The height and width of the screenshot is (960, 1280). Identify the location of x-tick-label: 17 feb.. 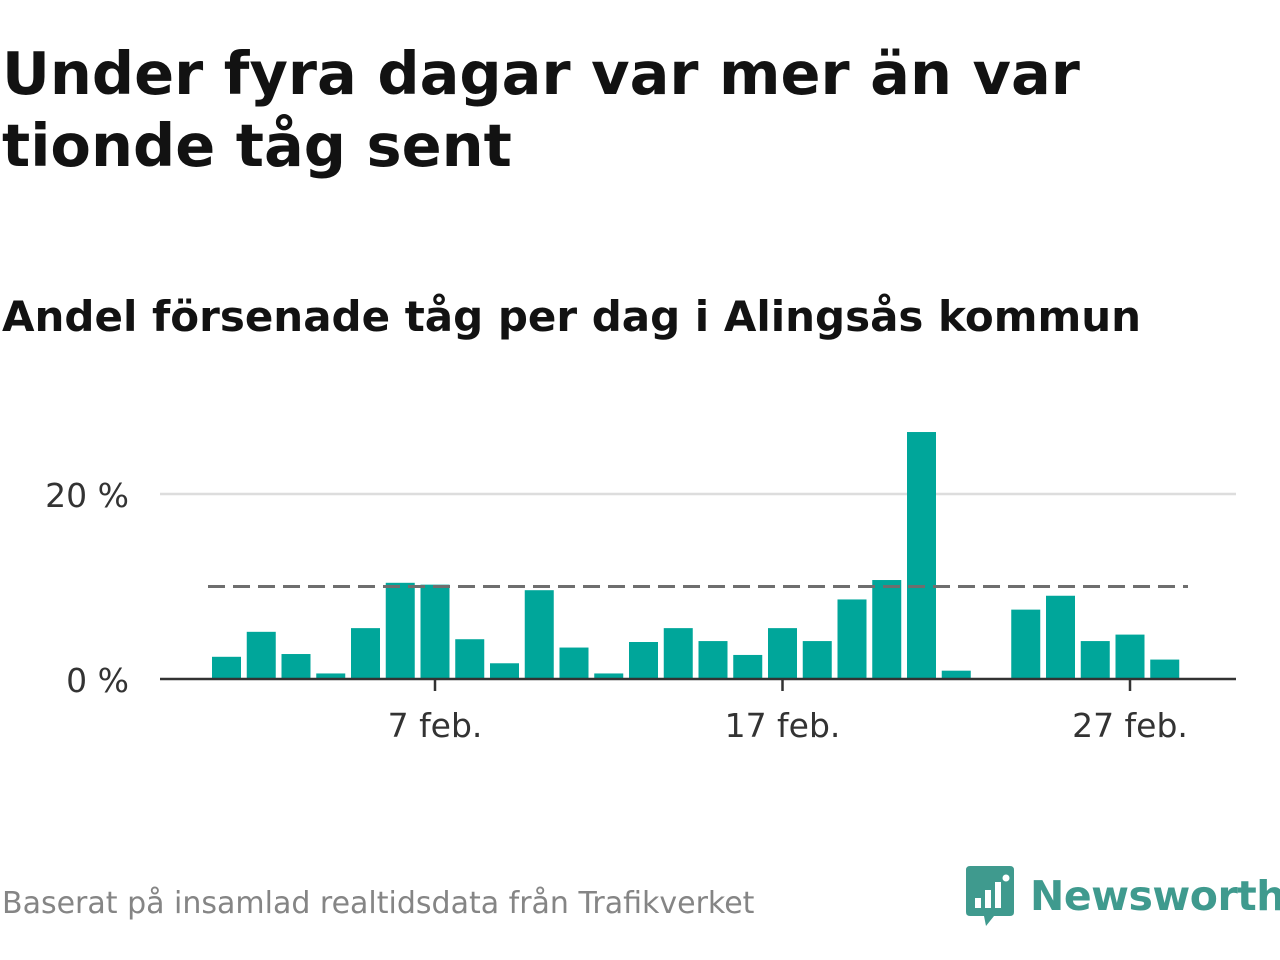
(783, 725).